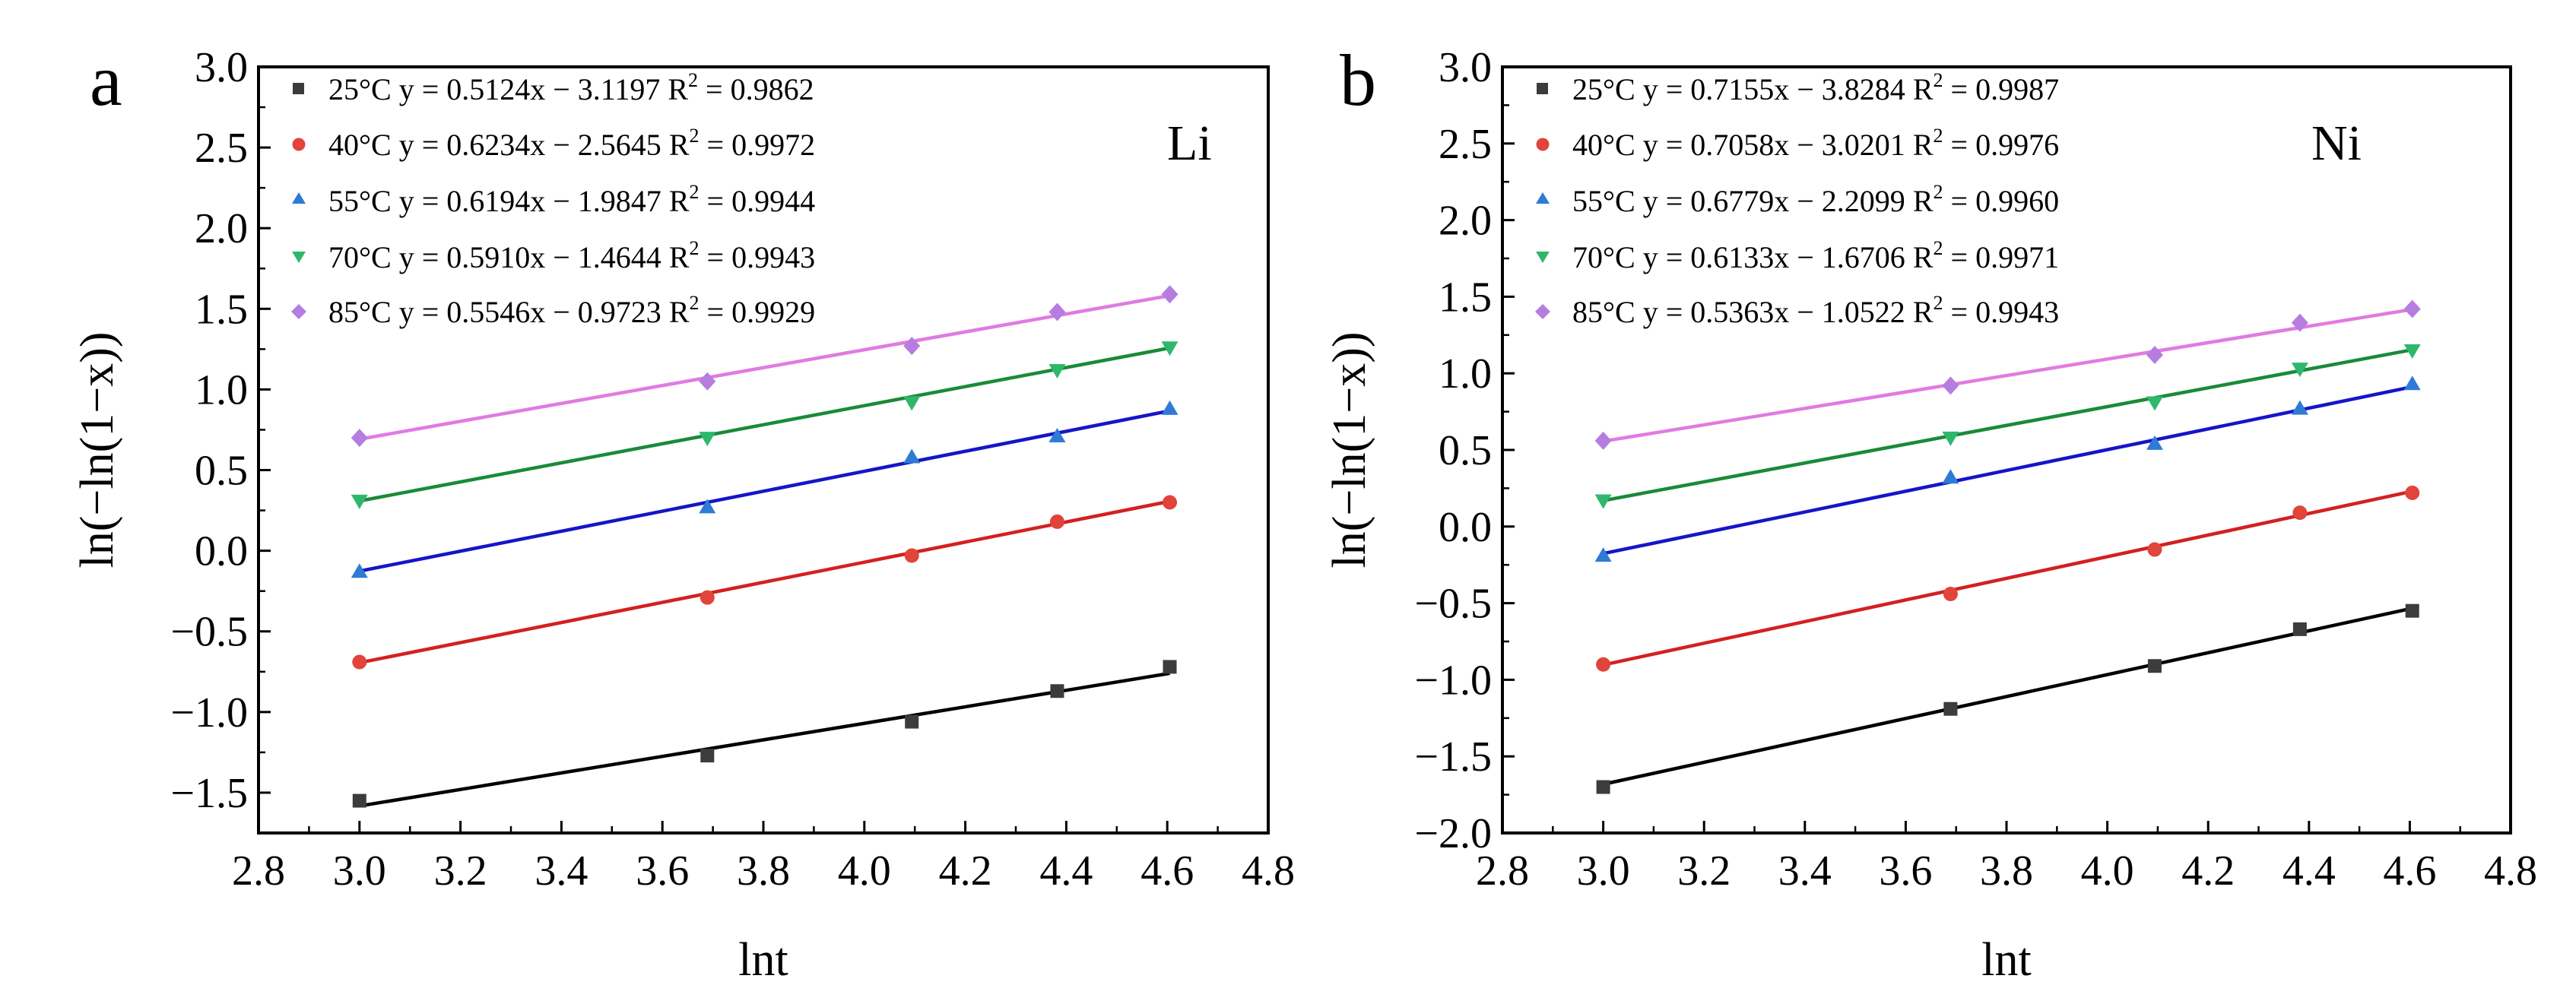 The height and width of the screenshot is (1004, 2576). Describe the element at coordinates (572, 310) in the screenshot. I see `svg-text:85°C y = 0.5546x − 0.9723 R2 =: 85°C y = 0.5546x − 0.9723 R2 = 0.9929` at that location.